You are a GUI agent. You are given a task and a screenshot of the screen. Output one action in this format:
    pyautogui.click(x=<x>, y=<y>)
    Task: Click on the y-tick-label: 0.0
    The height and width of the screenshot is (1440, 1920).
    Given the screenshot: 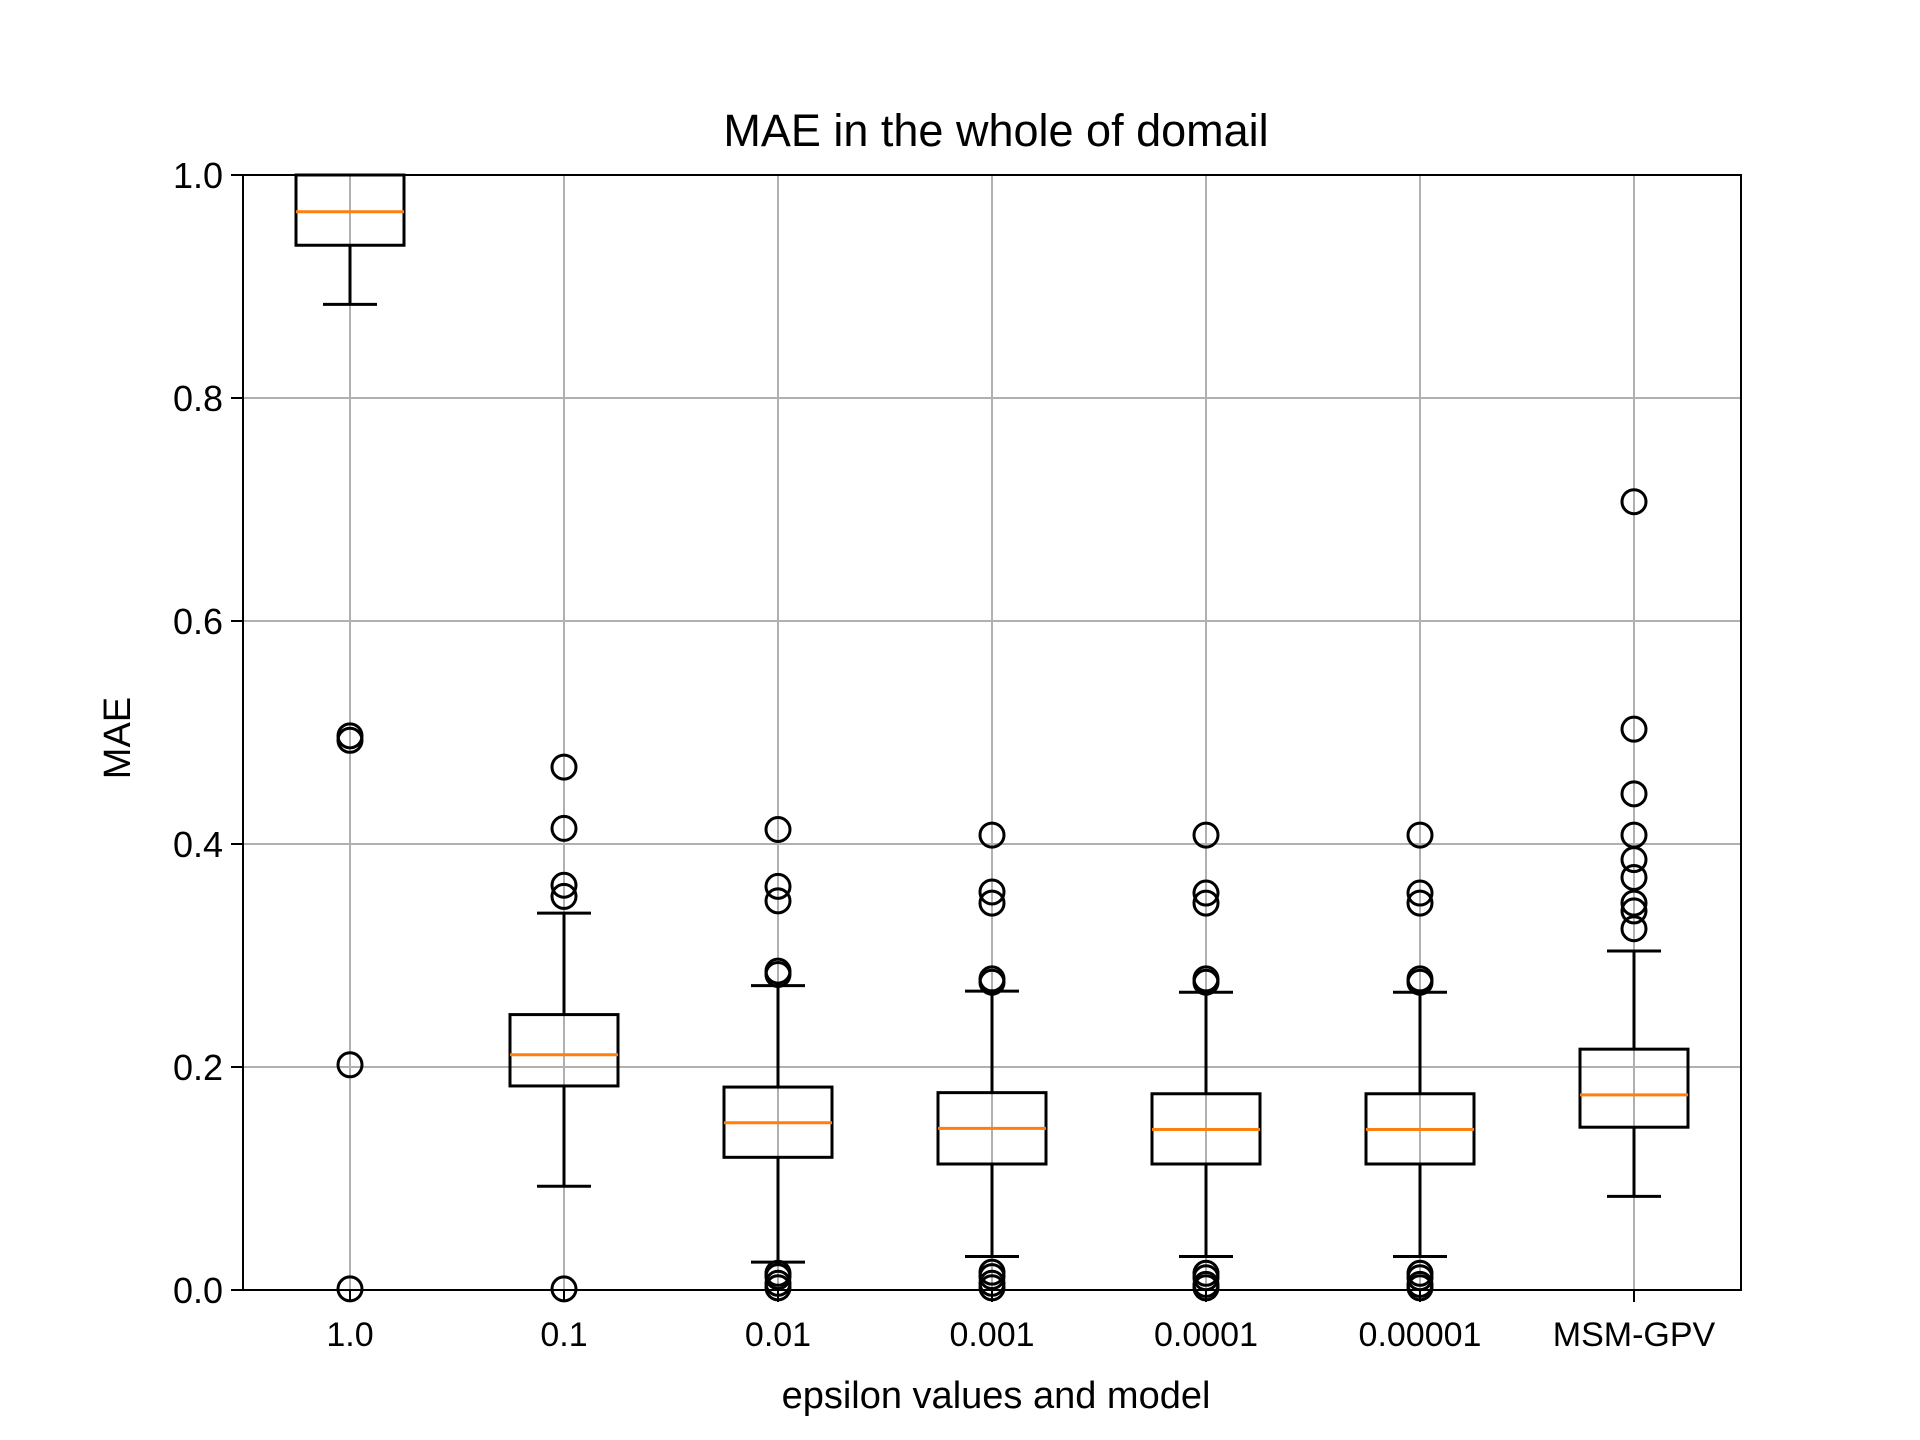 What is the action you would take?
    pyautogui.click(x=198, y=1290)
    